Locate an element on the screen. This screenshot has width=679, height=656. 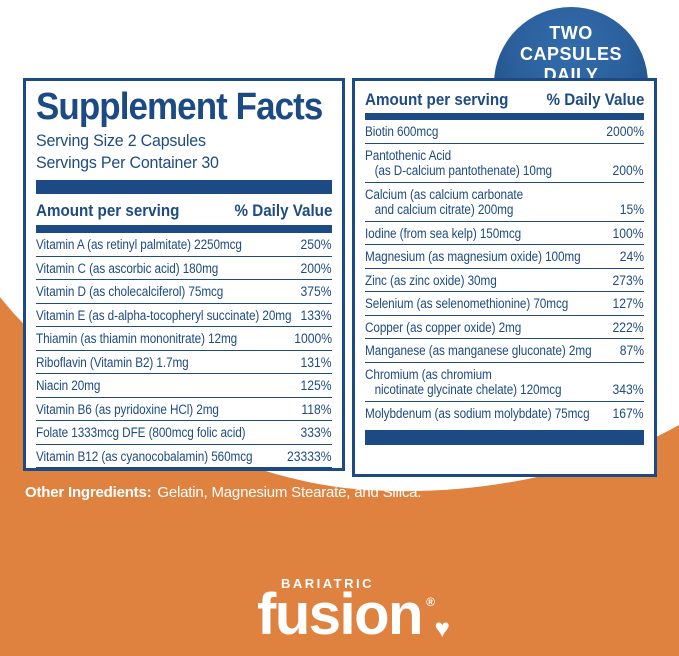
other-ingredients-value: Gelatin, Magnesium Stearate, and Silica. is located at coordinates (289, 492).